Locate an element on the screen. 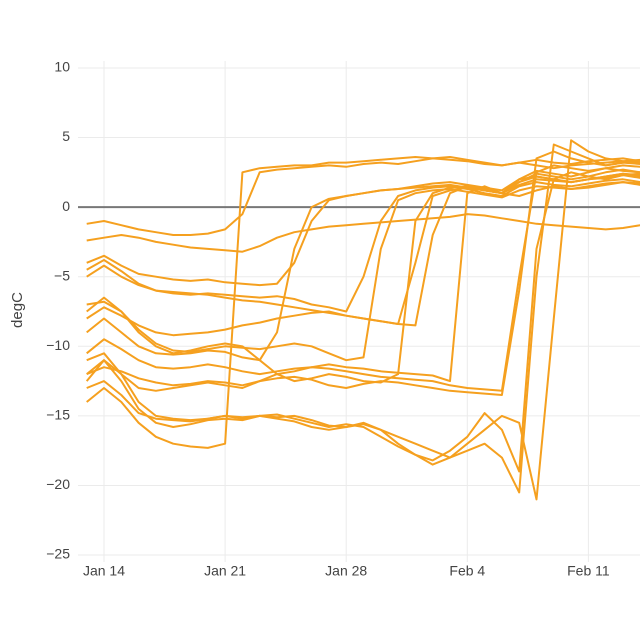 The width and height of the screenshot is (640, 640). y-tick-label: −15 is located at coordinates (58, 415).